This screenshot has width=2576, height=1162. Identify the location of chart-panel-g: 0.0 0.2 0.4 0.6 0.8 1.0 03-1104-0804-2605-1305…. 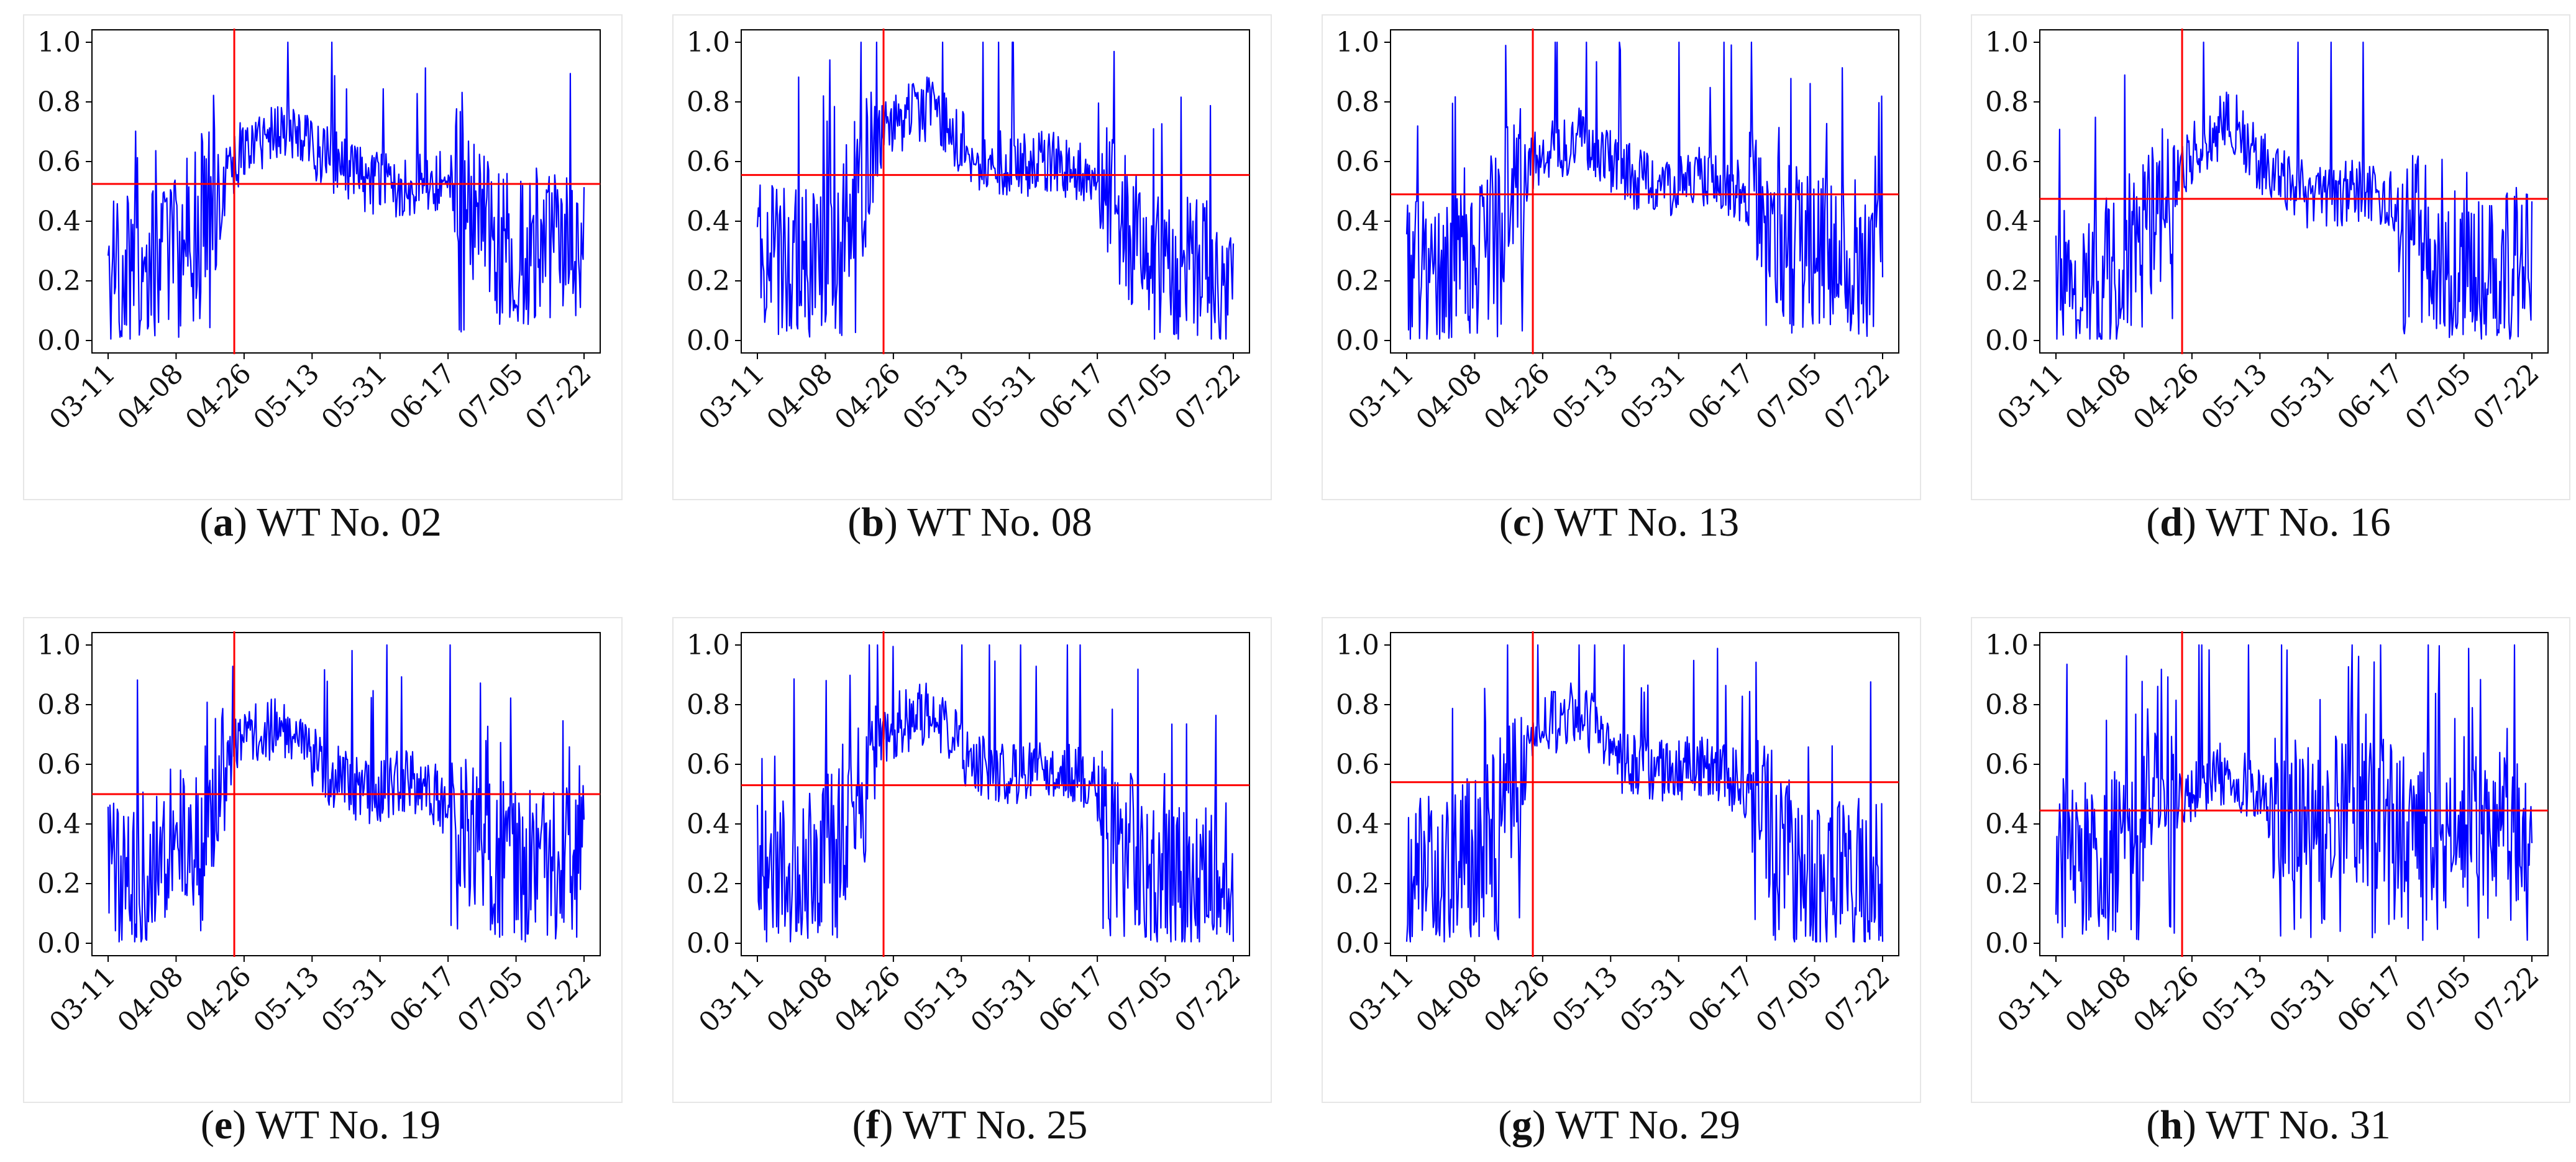
(1621, 882).